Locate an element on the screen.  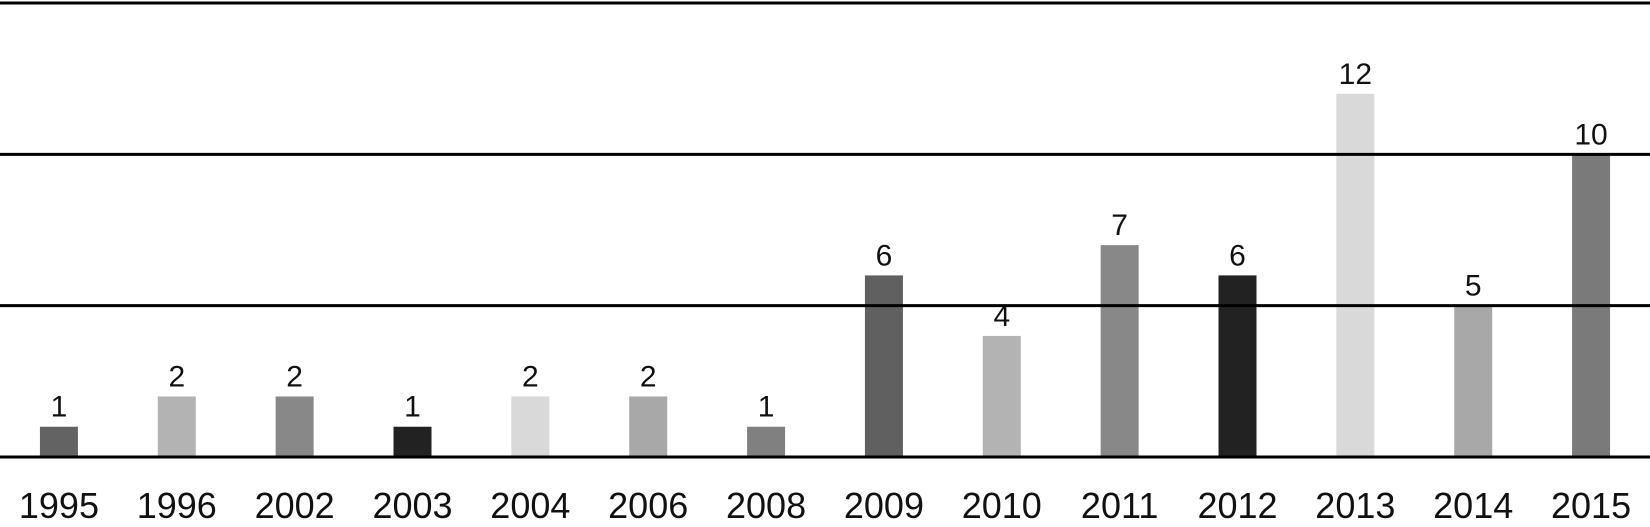
x-tick-label: 2011 is located at coordinates (1119, 505).